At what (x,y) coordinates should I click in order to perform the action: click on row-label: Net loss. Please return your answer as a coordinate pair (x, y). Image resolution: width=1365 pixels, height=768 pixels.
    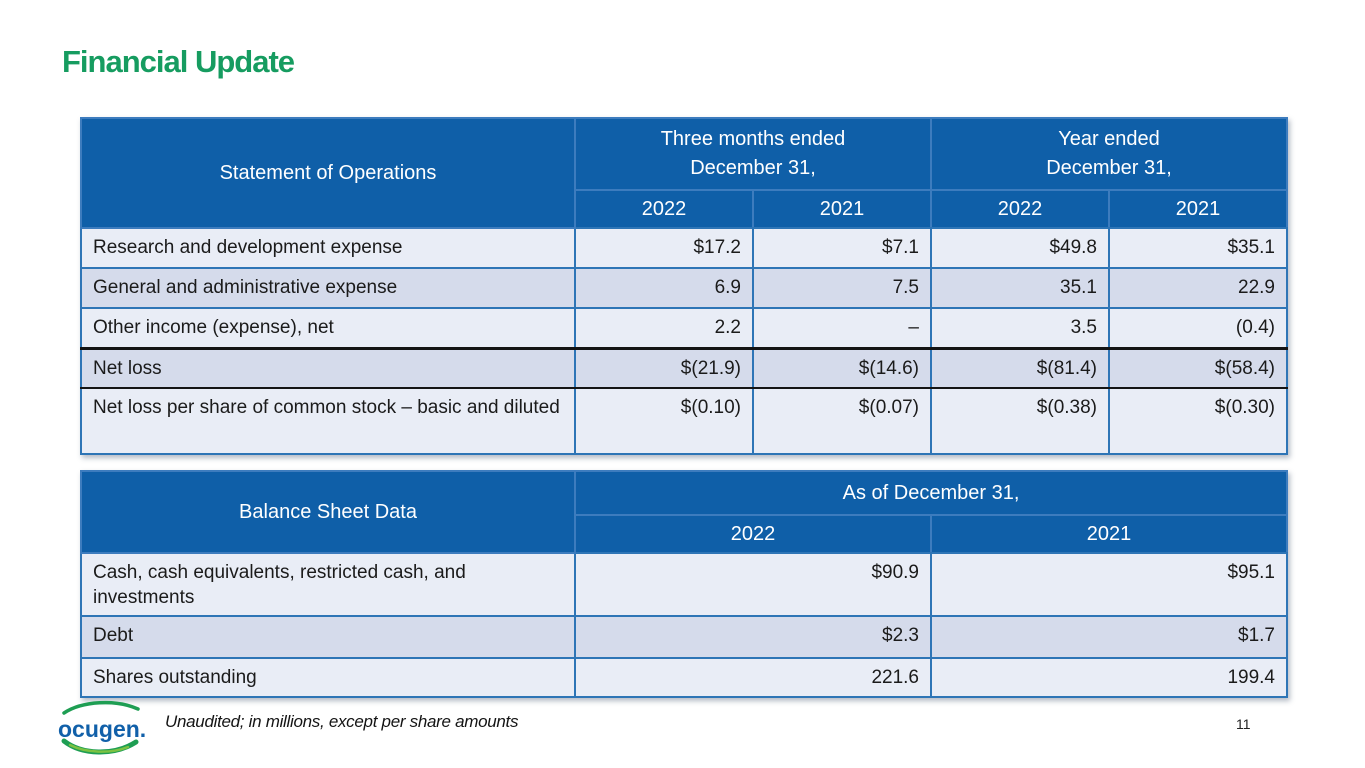
    Looking at the image, I should click on (328, 367).